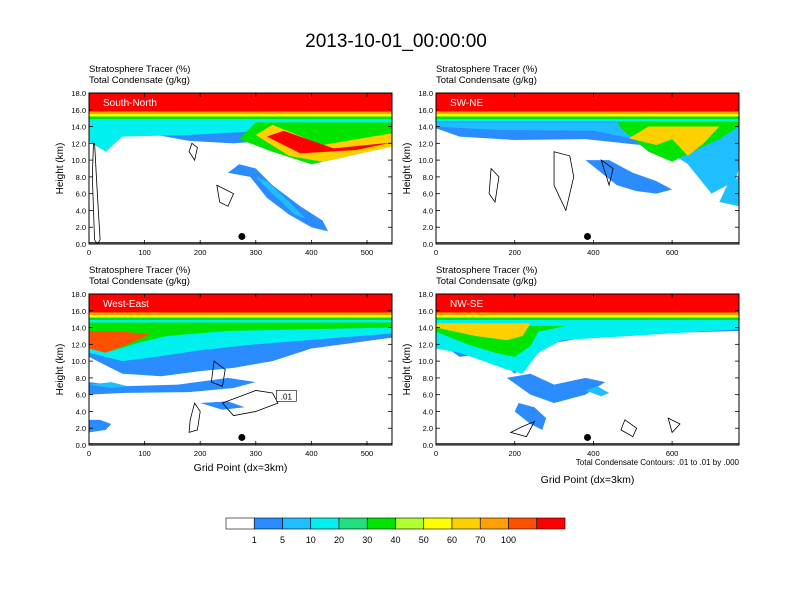 This screenshot has height=612, width=792. I want to click on fold-core, so click(329, 142).